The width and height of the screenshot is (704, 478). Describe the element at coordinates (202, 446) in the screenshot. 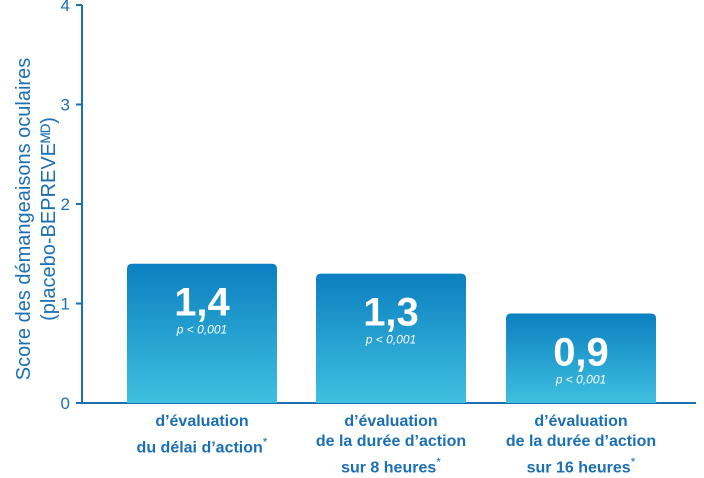

I see `category-label-line: du délai d’action*` at that location.